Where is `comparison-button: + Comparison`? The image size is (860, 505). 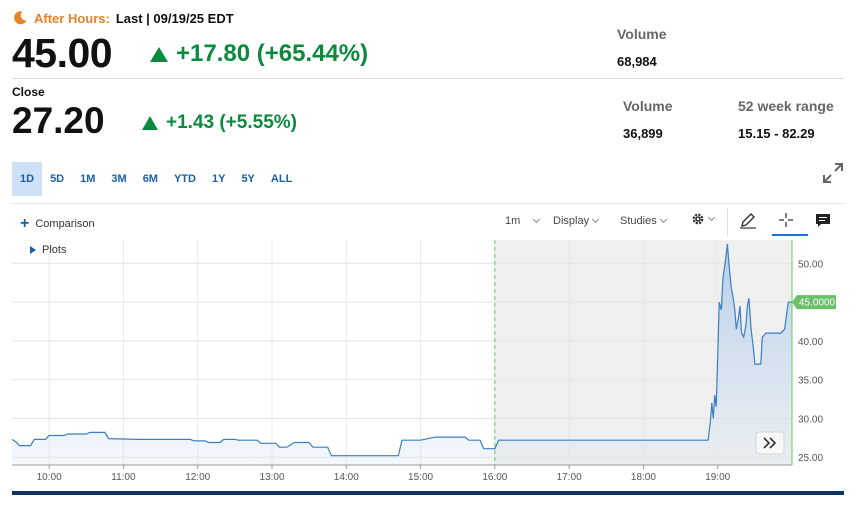
comparison-button: + Comparison is located at coordinates (57, 224).